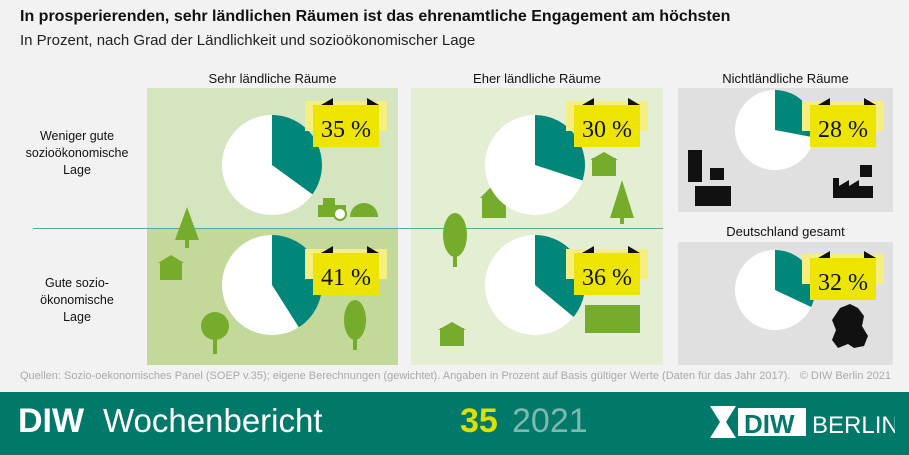 This screenshot has height=455, width=909. I want to click on svg-text: DIW, so click(769, 423).